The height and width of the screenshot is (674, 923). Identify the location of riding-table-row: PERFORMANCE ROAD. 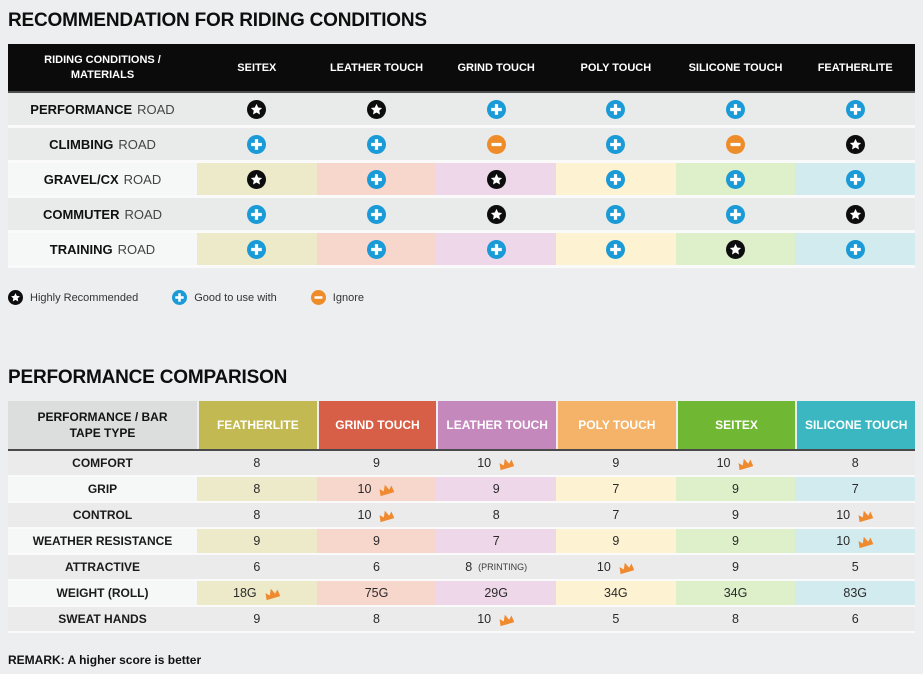
(461, 110).